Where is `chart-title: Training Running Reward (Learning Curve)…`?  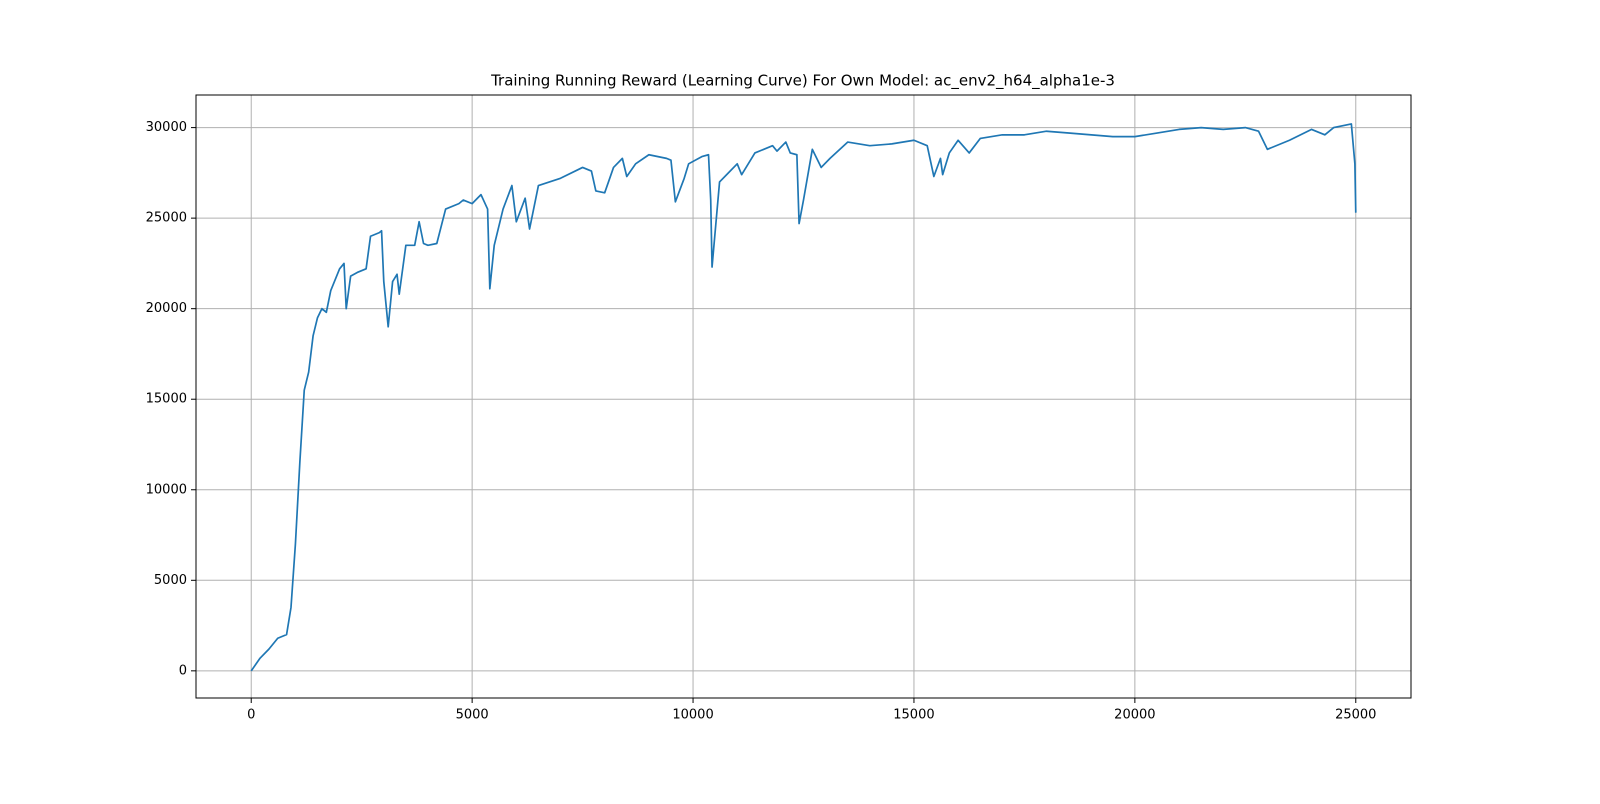
chart-title: Training Running Reward (Learning Curve)… is located at coordinates (802, 81).